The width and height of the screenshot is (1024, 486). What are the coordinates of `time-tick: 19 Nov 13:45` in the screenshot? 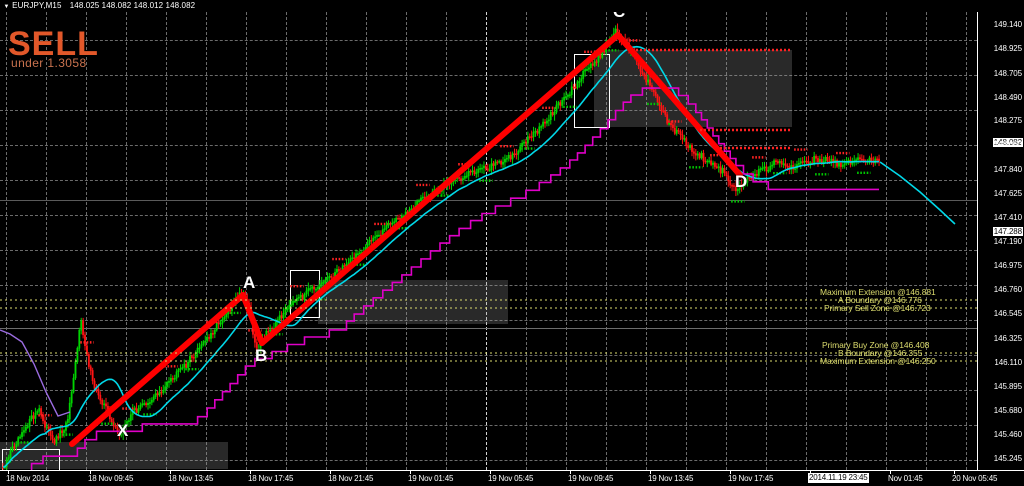 It's located at (671, 478).